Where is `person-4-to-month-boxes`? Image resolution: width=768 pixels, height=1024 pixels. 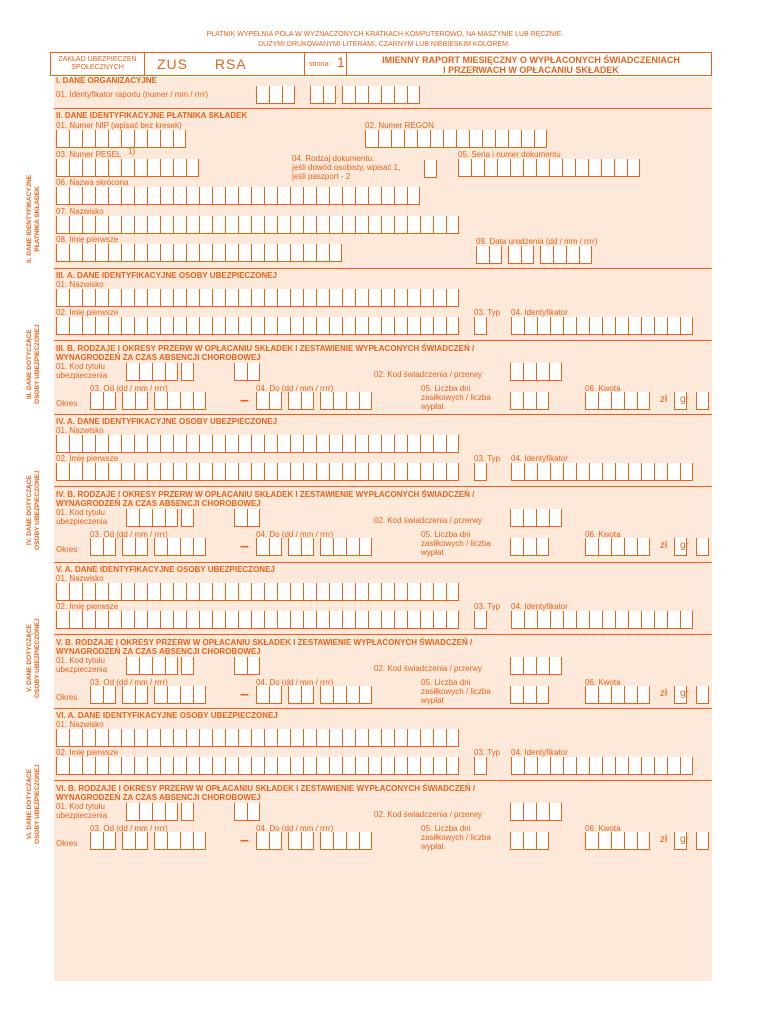
person-4-to-month-boxes is located at coordinates (301, 841).